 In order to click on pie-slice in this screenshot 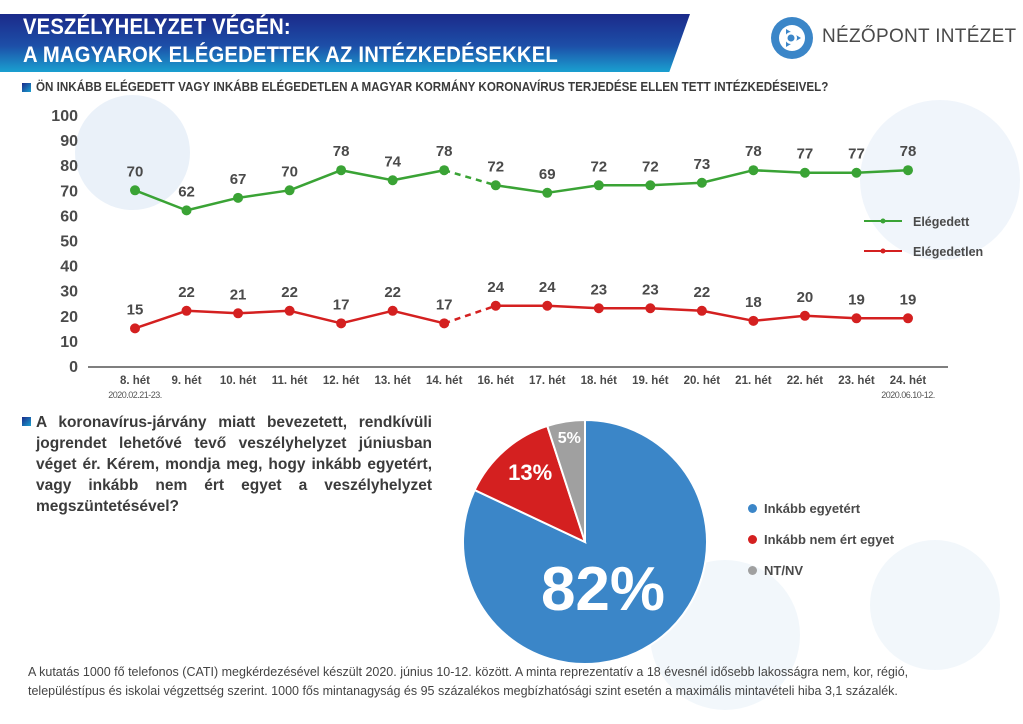, I will do `click(530, 484)`.